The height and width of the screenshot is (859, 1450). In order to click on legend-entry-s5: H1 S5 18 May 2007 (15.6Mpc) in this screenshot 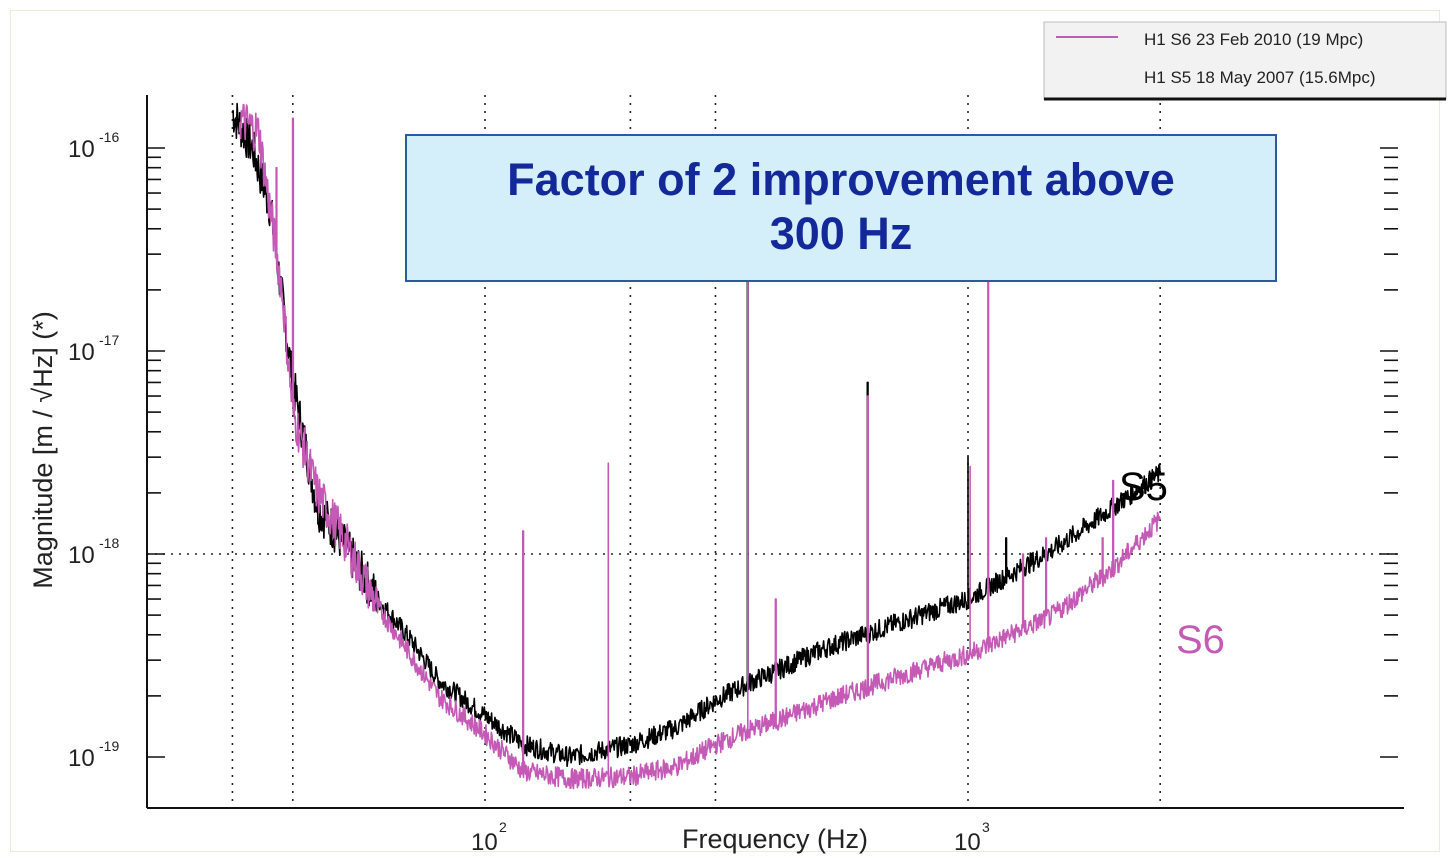, I will do `click(1260, 77)`.